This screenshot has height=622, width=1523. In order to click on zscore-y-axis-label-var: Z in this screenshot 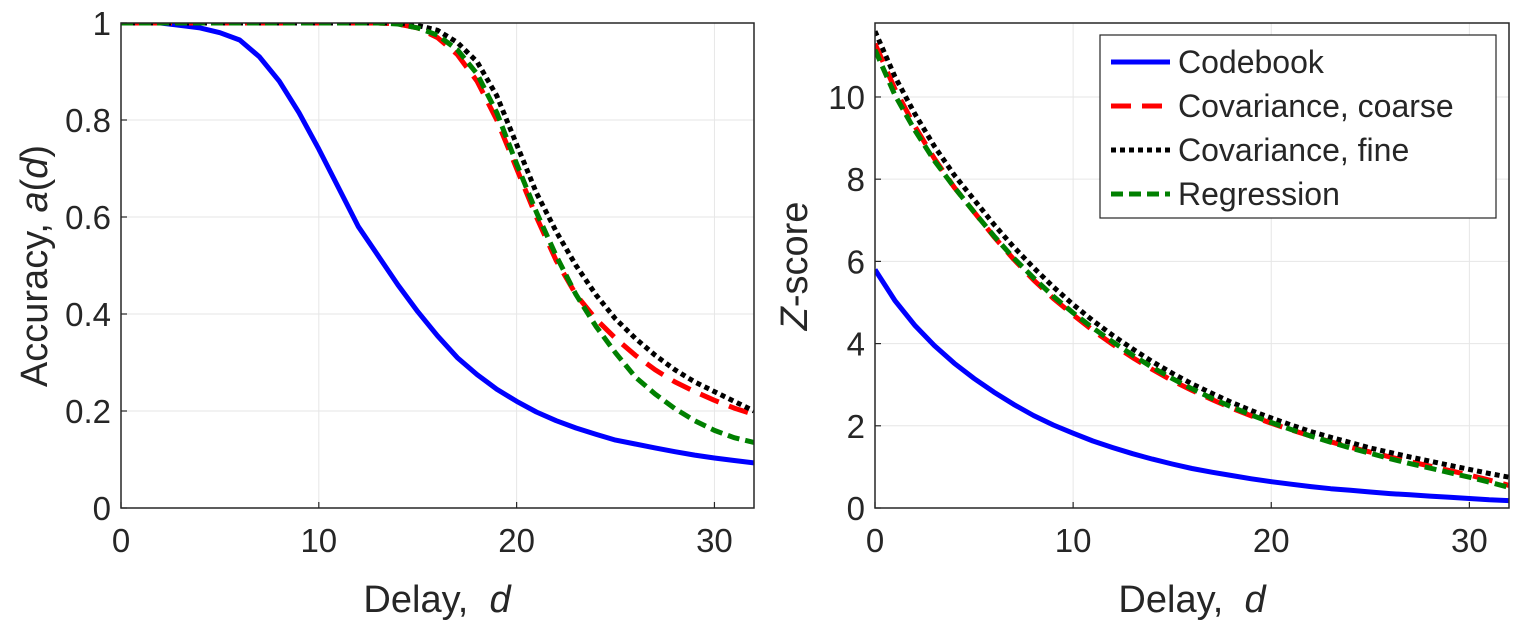, I will do `click(795, 318)`.